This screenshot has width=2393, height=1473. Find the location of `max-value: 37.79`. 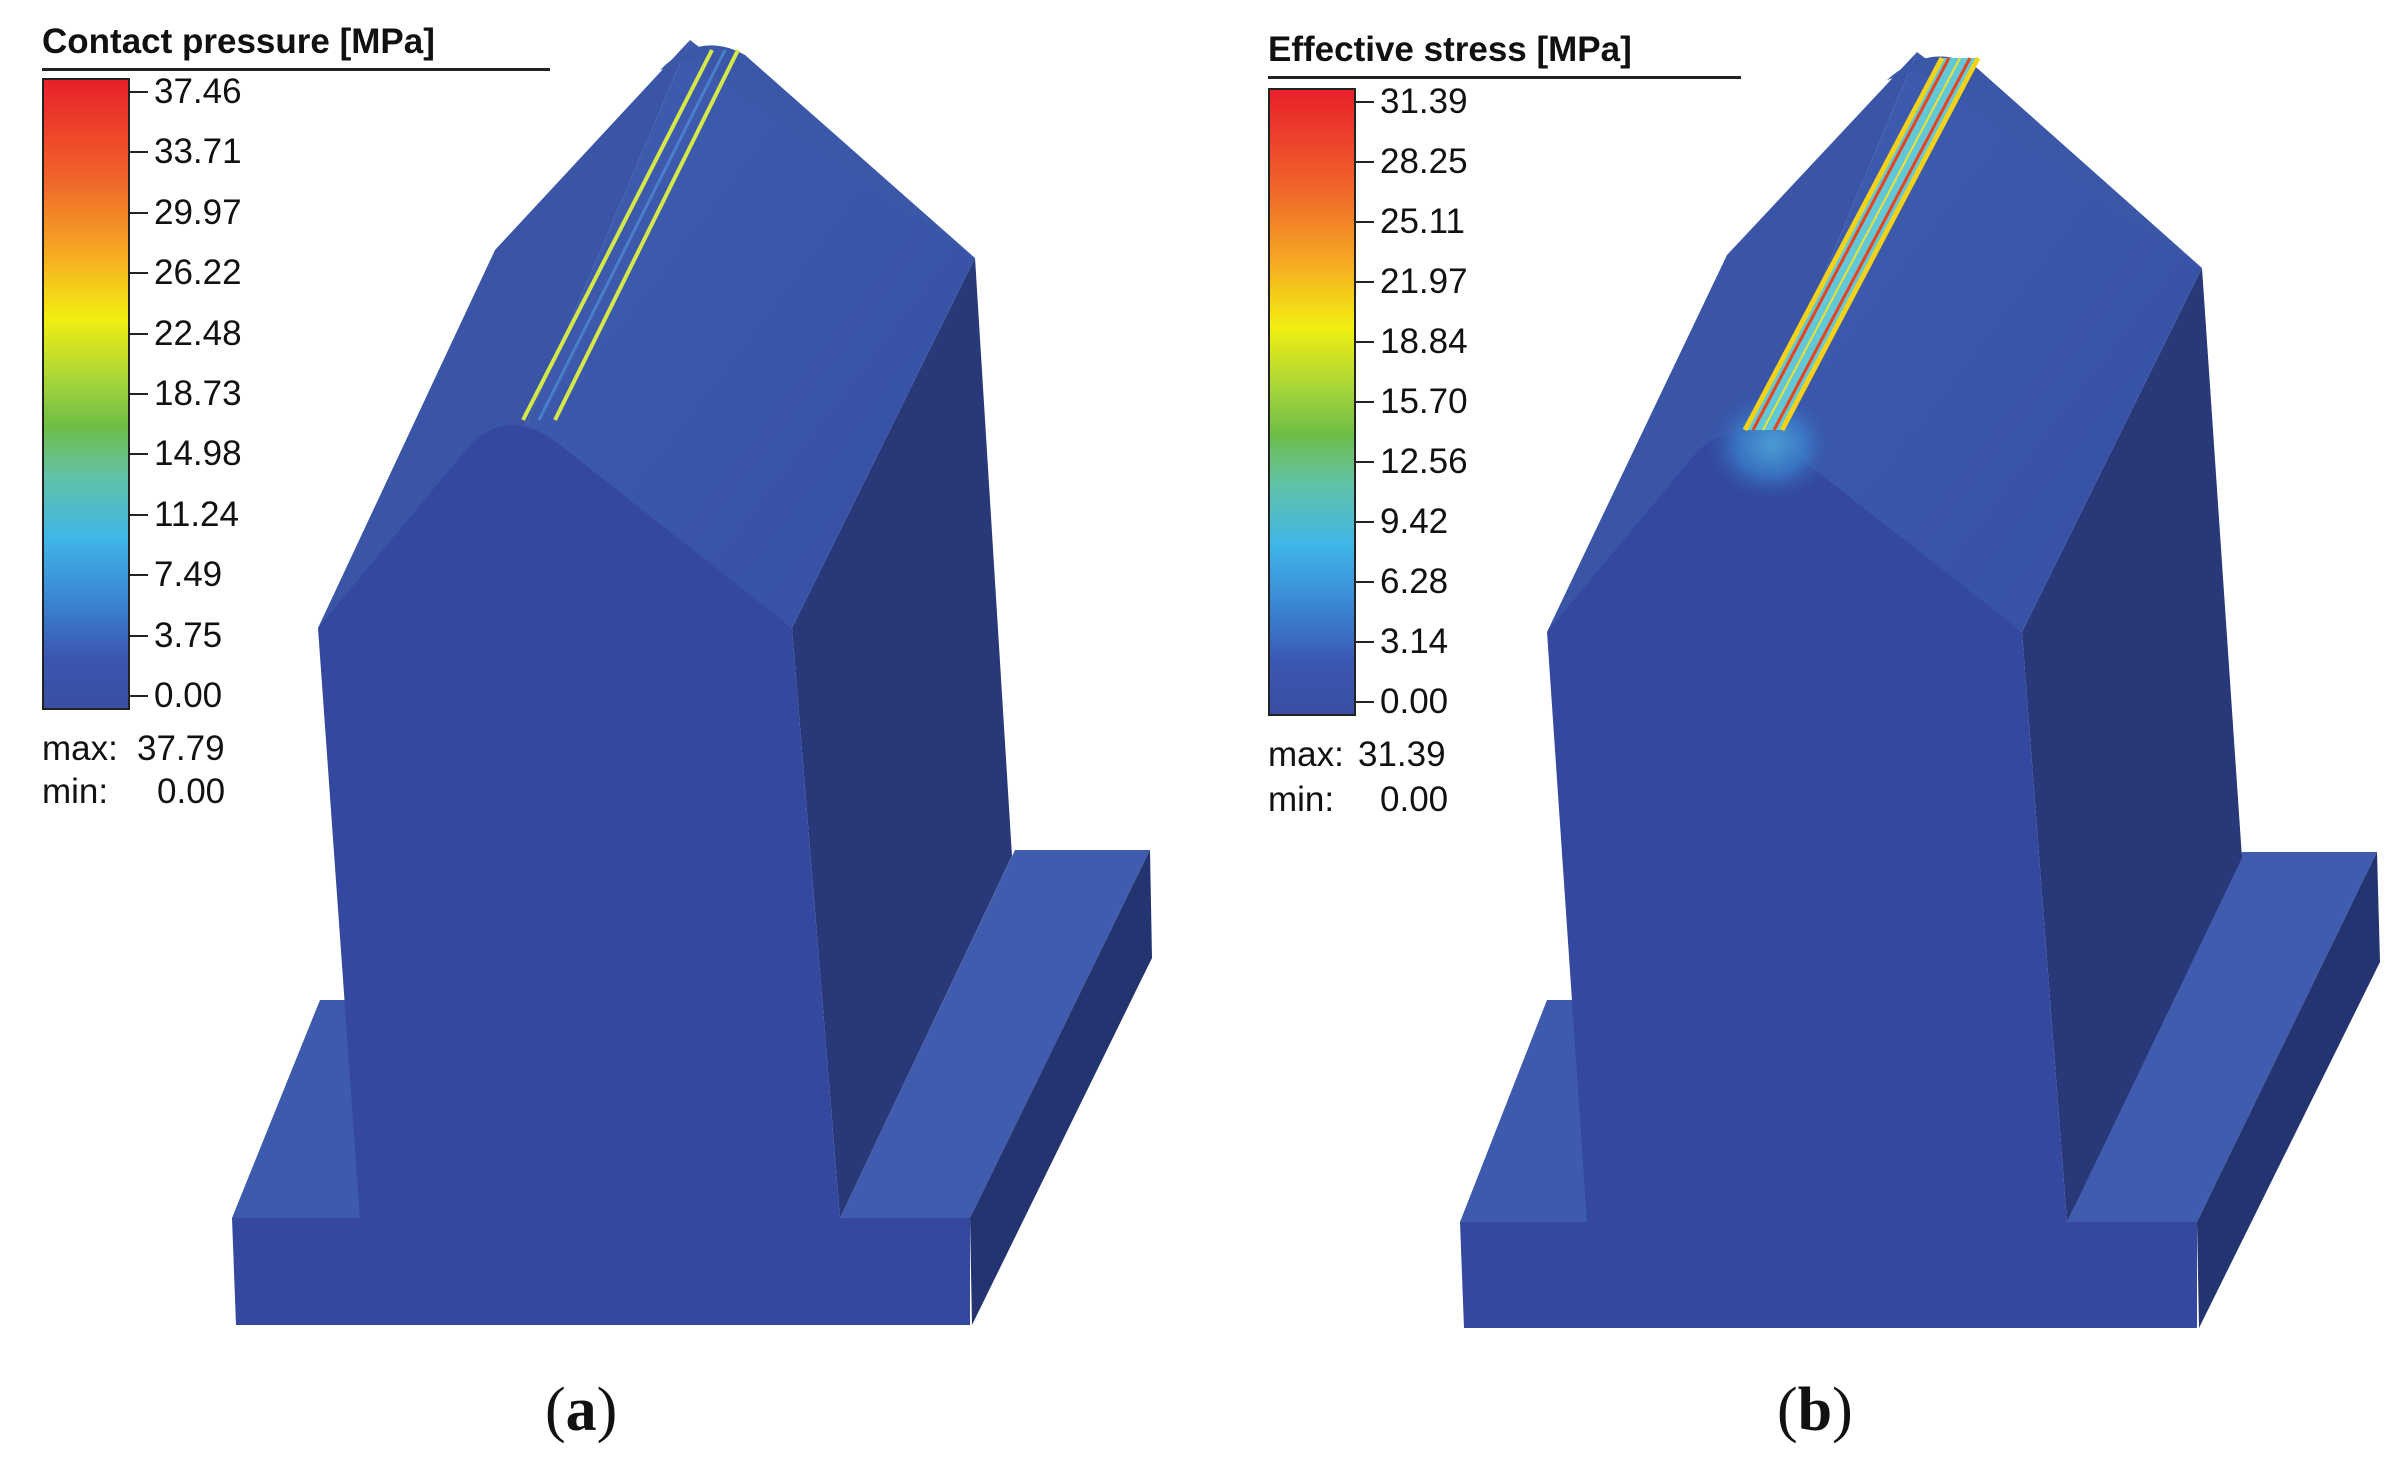

max-value: 37.79 is located at coordinates (181, 748).